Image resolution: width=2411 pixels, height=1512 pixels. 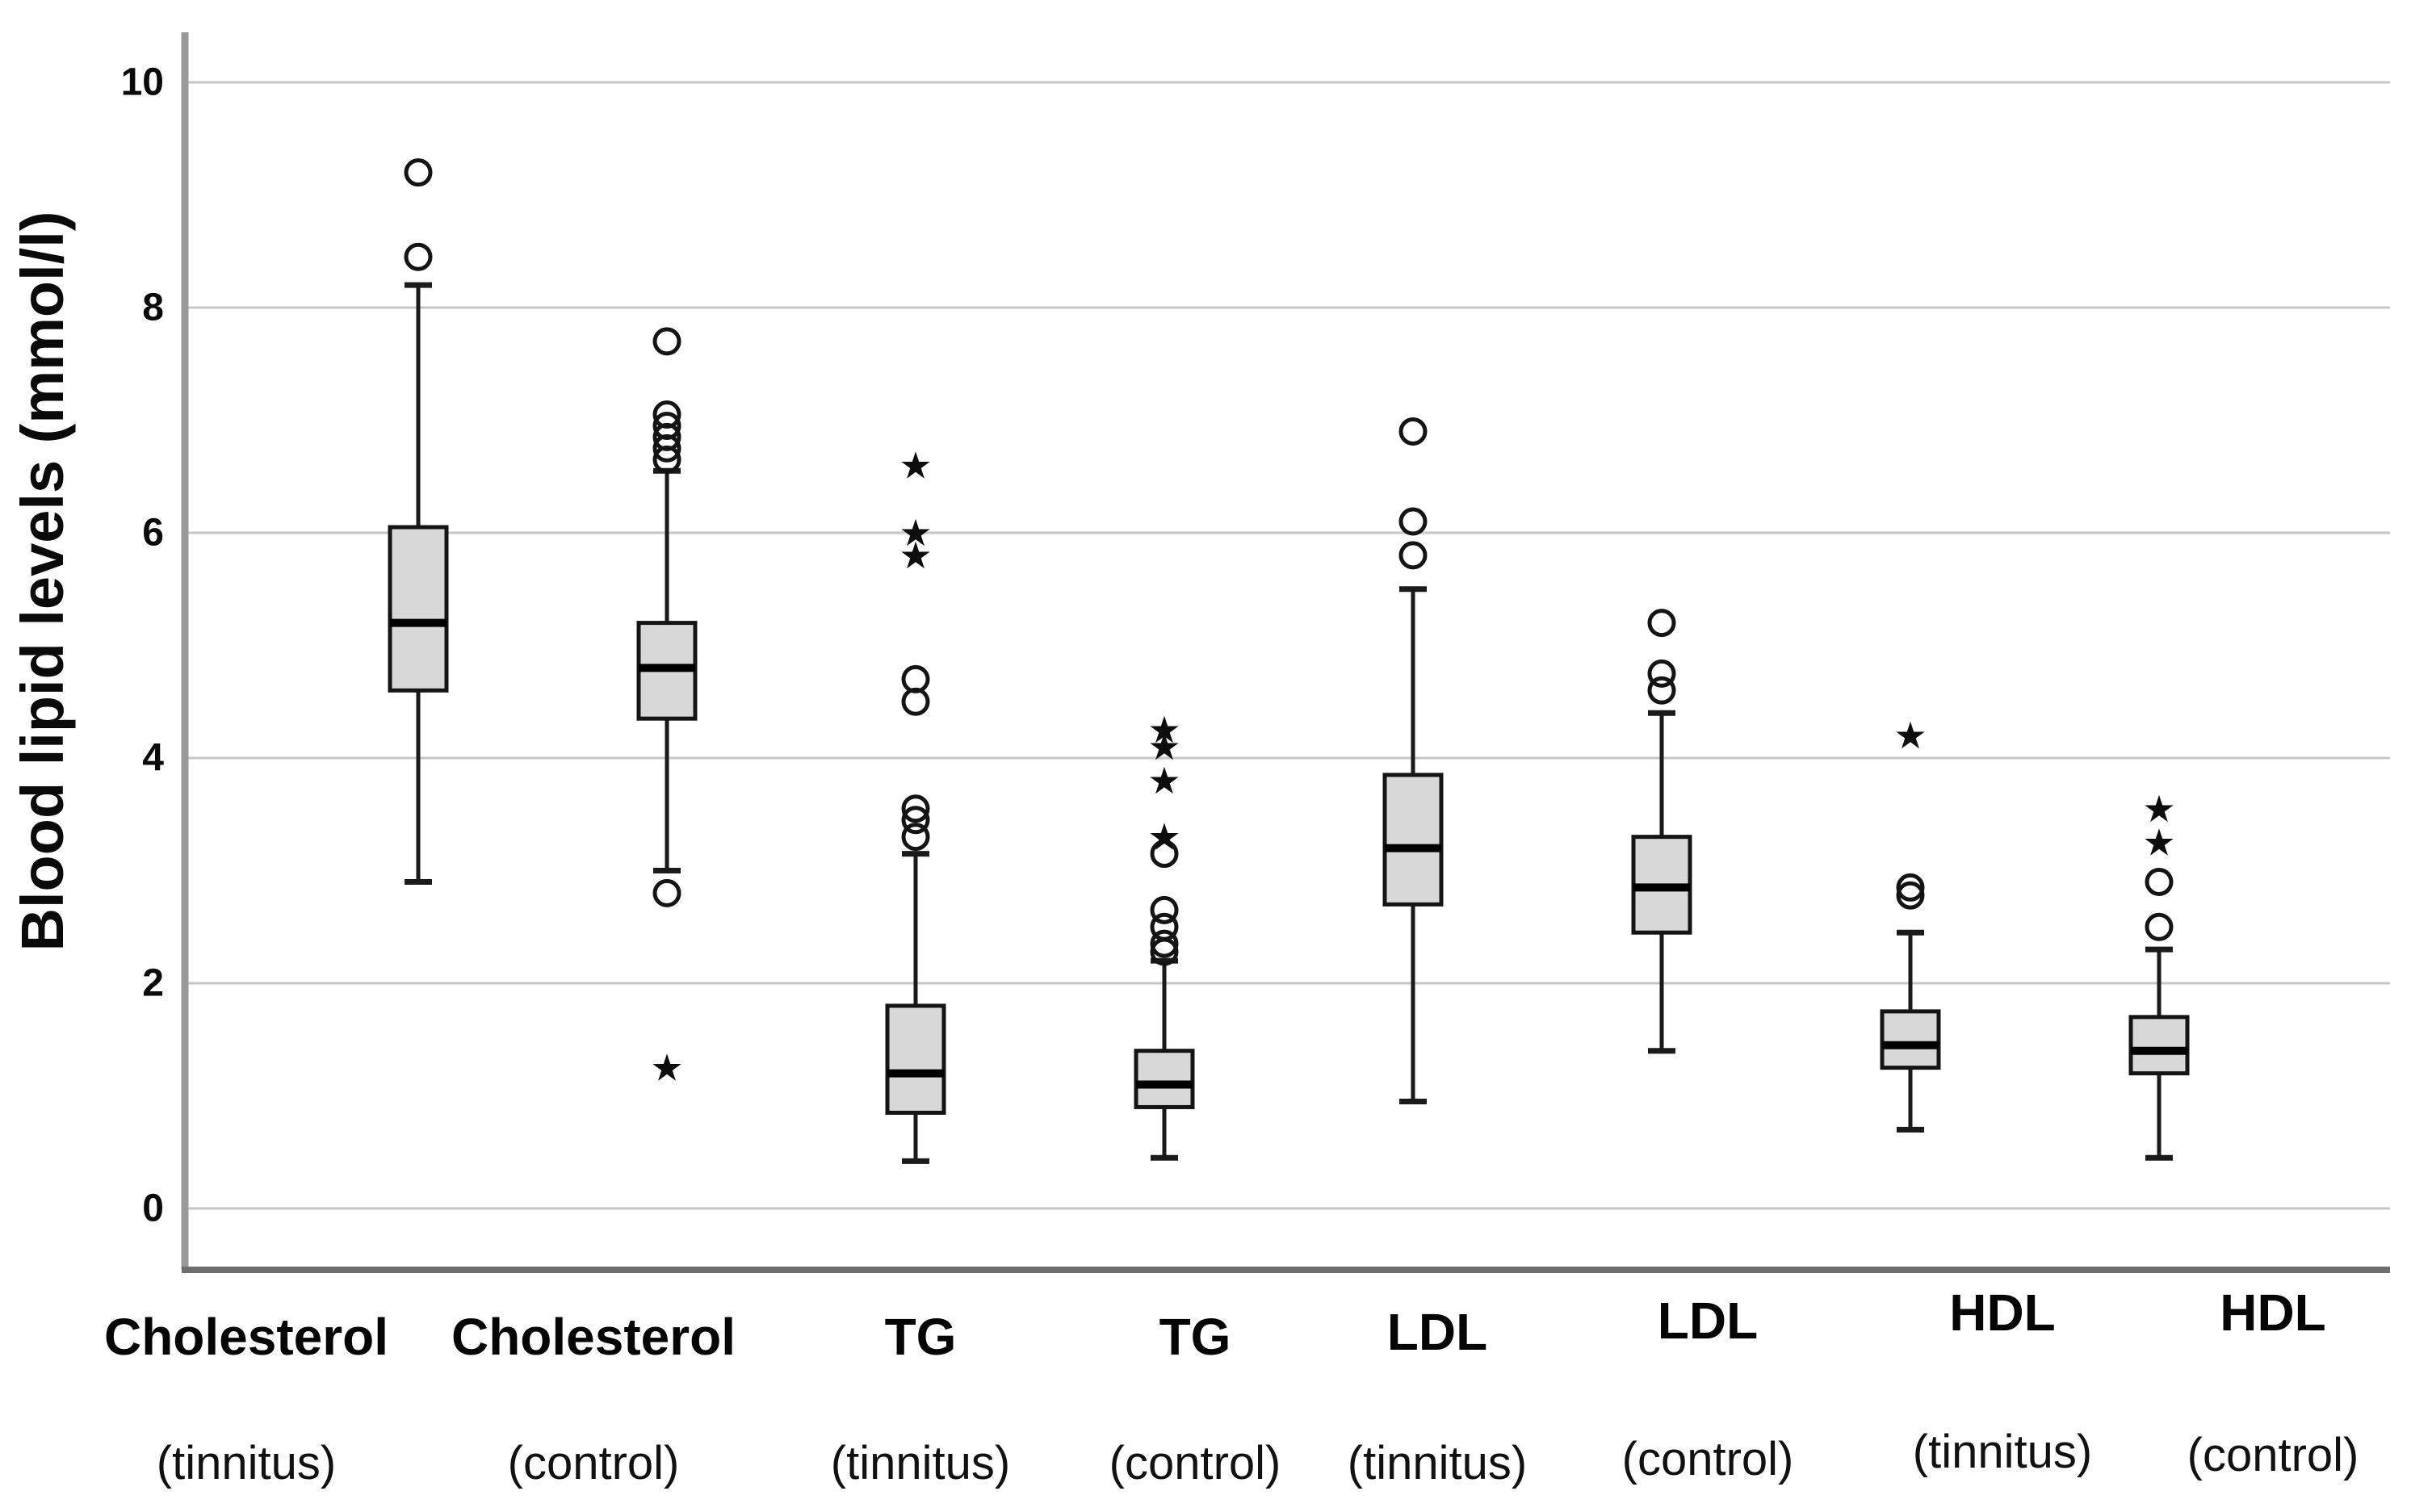 What do you see at coordinates (153, 308) in the screenshot?
I see `y-tick-label-8: 8` at bounding box center [153, 308].